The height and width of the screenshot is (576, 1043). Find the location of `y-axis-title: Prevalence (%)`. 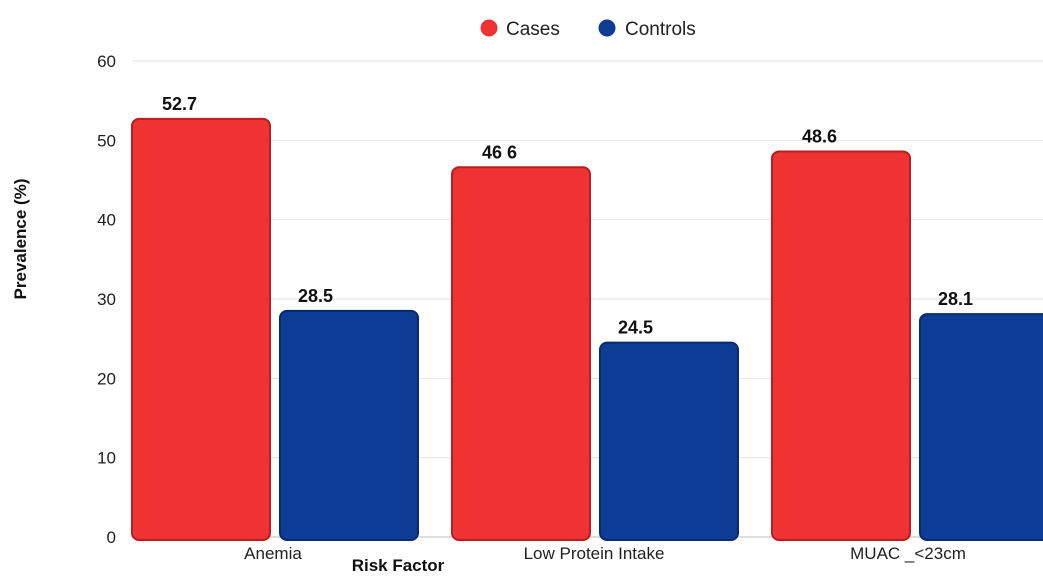

y-axis-title: Prevalence (%) is located at coordinates (20, 239).